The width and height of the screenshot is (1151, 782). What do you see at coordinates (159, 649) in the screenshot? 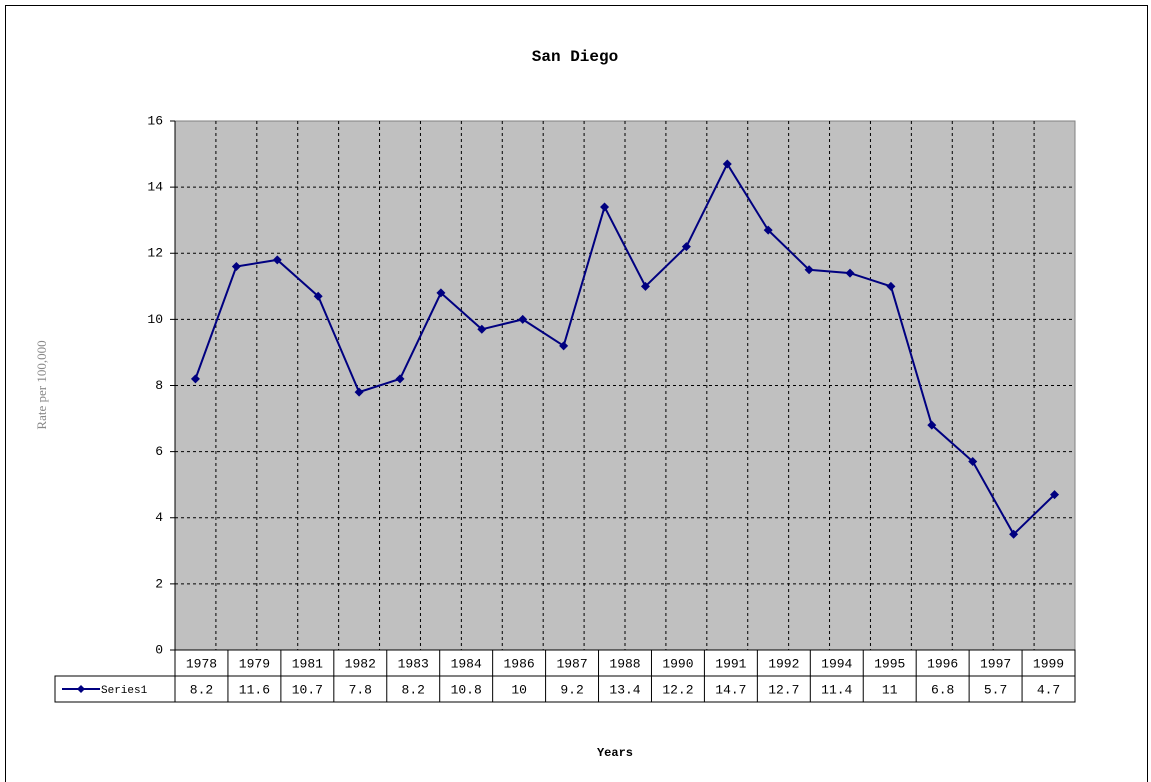
I see `y-tick-label: 0` at bounding box center [159, 649].